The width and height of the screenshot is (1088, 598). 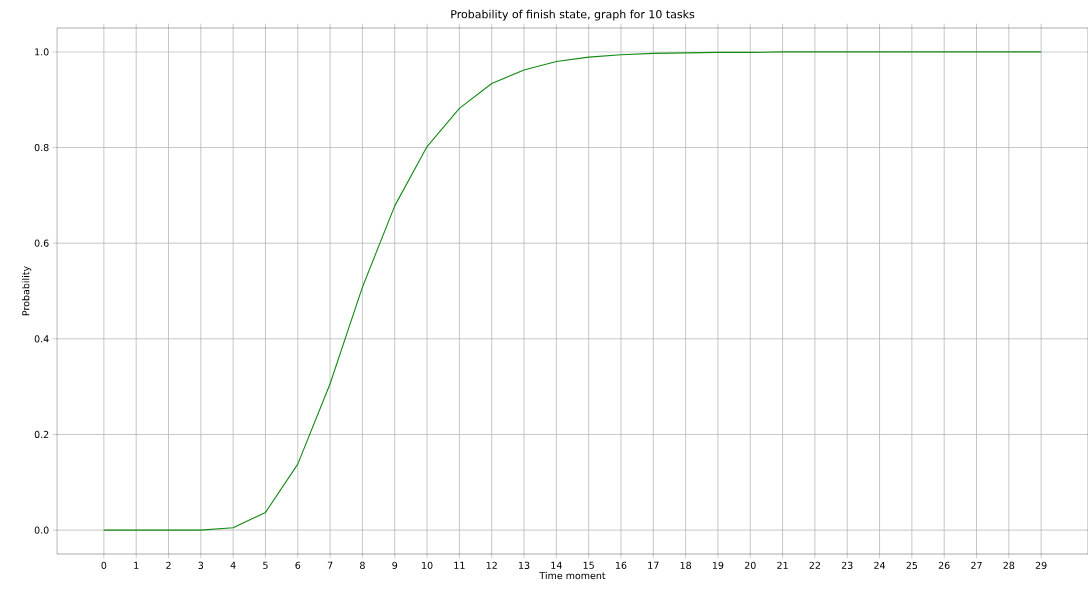 I want to click on x-tick-label: 0, so click(x=104, y=565).